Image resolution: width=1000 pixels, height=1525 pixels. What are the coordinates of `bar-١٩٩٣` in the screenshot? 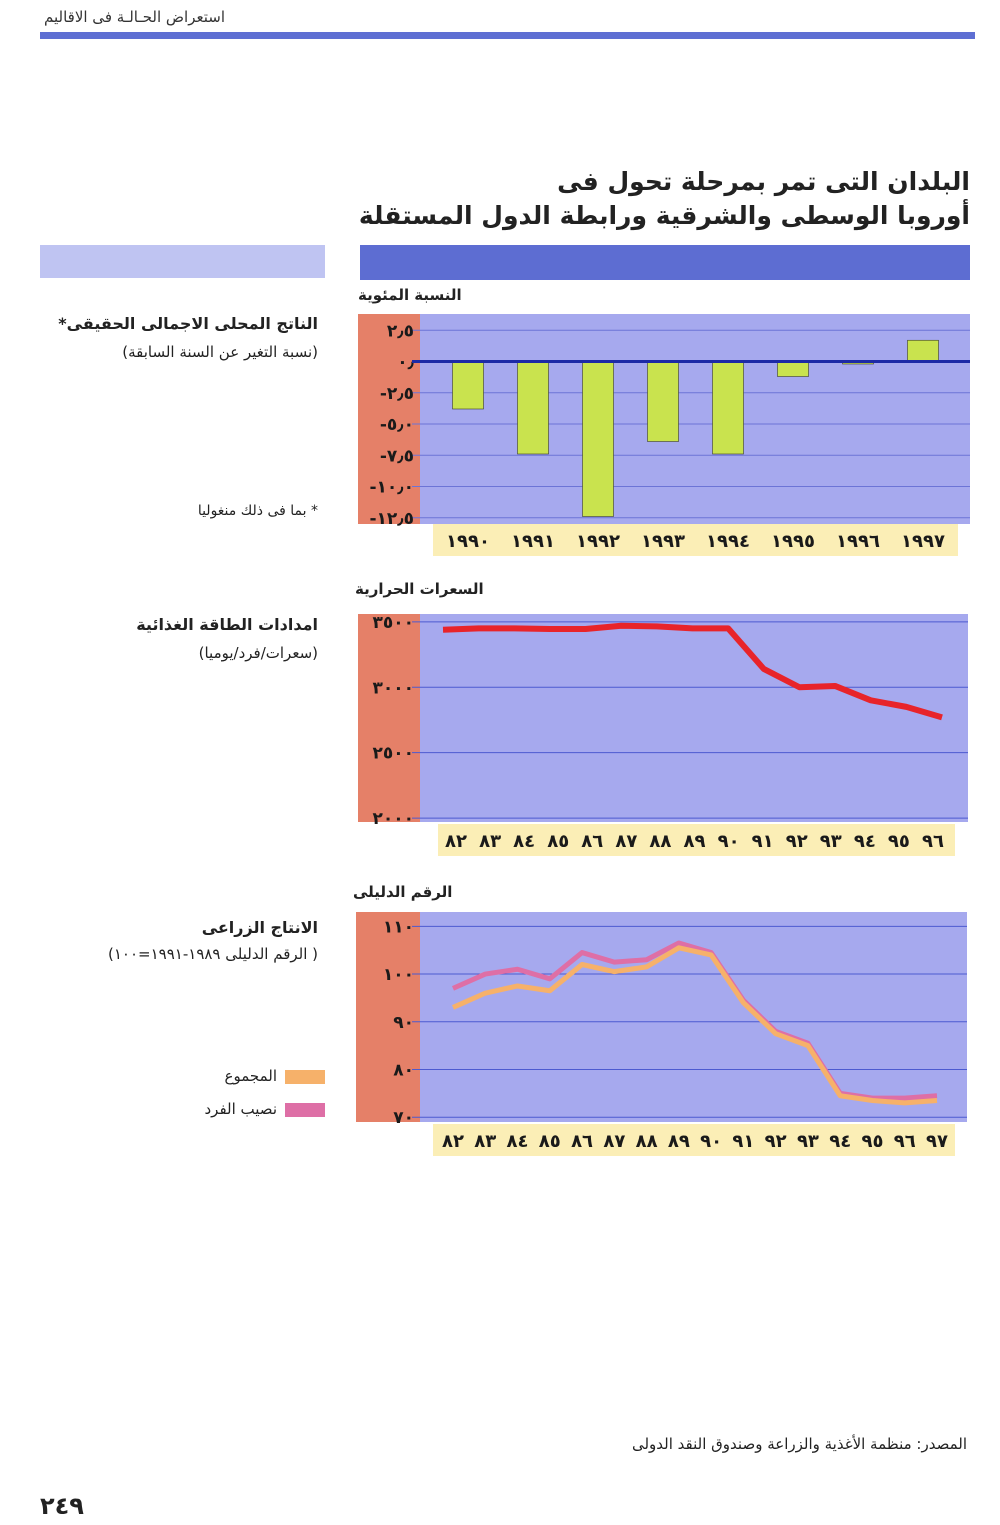 It's located at (663, 401).